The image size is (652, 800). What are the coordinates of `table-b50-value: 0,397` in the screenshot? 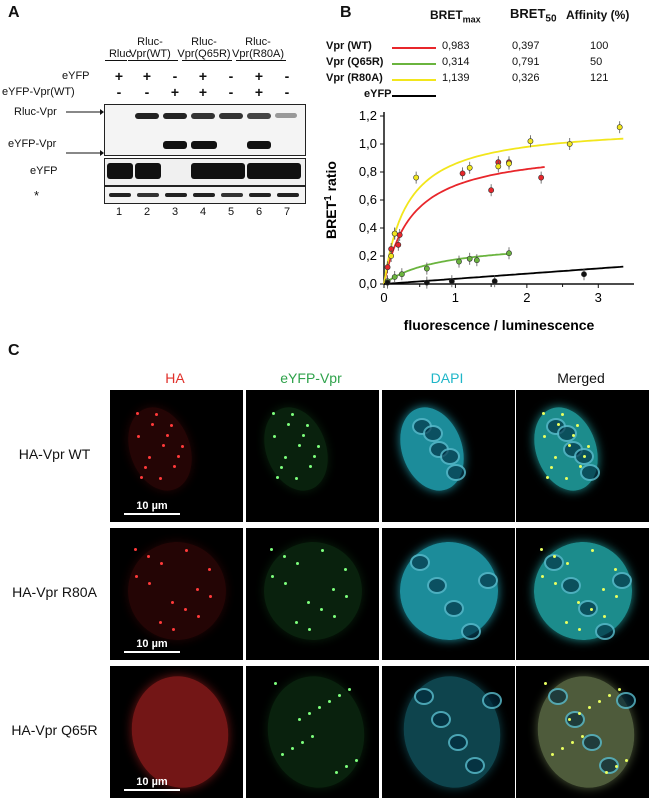 It's located at (526, 46).